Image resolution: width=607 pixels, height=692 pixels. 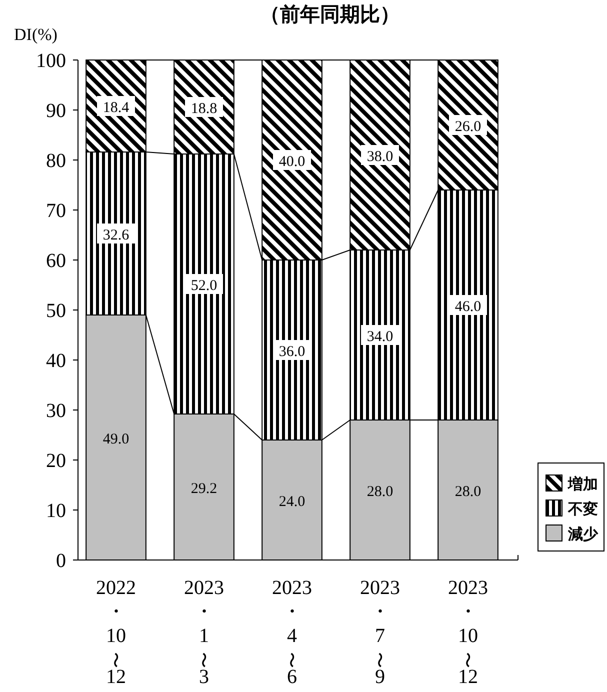 I want to click on legend-label: 減少, so click(x=583, y=534).